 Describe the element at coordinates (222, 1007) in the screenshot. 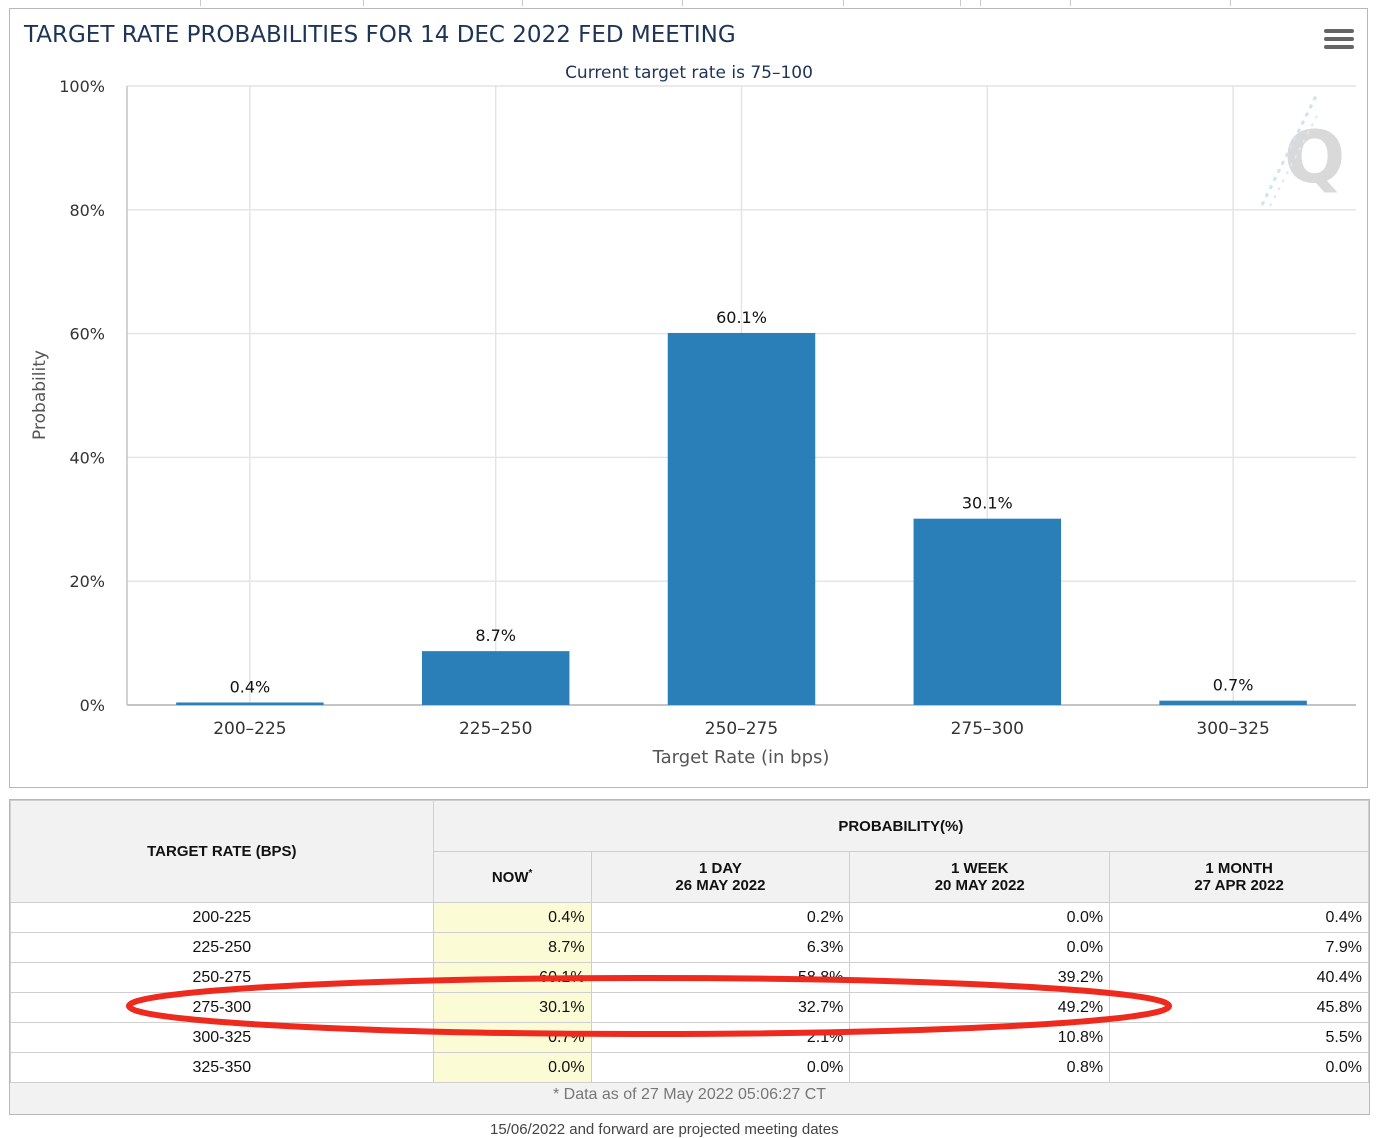

I see `rate-cell: 275-300` at that location.